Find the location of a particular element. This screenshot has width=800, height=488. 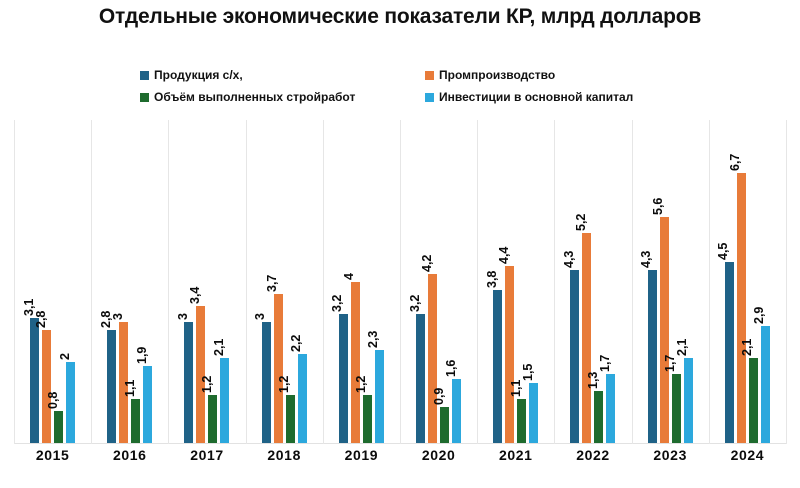

bar-2017-series-2: 3,4 is located at coordinates (197, 281).